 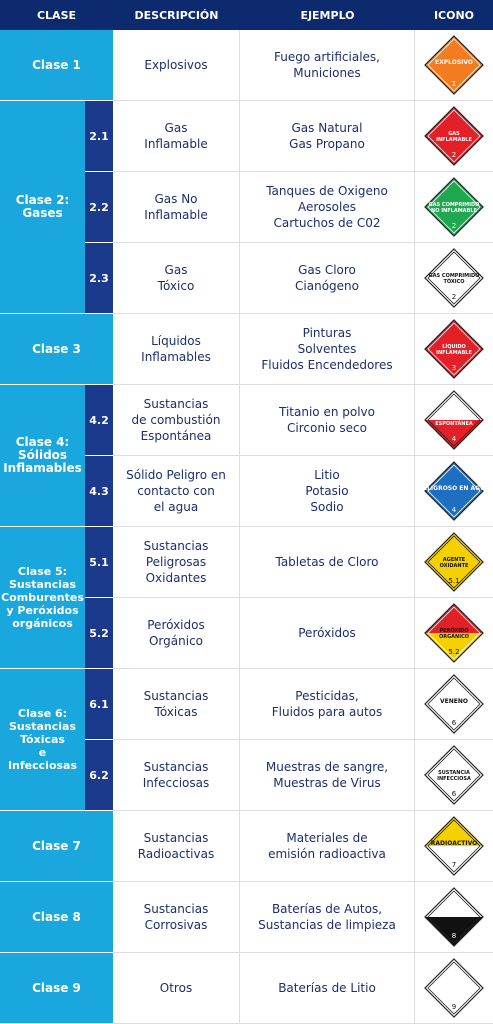 What do you see at coordinates (454, 936) in the screenshot?
I see `icon-number: 8` at bounding box center [454, 936].